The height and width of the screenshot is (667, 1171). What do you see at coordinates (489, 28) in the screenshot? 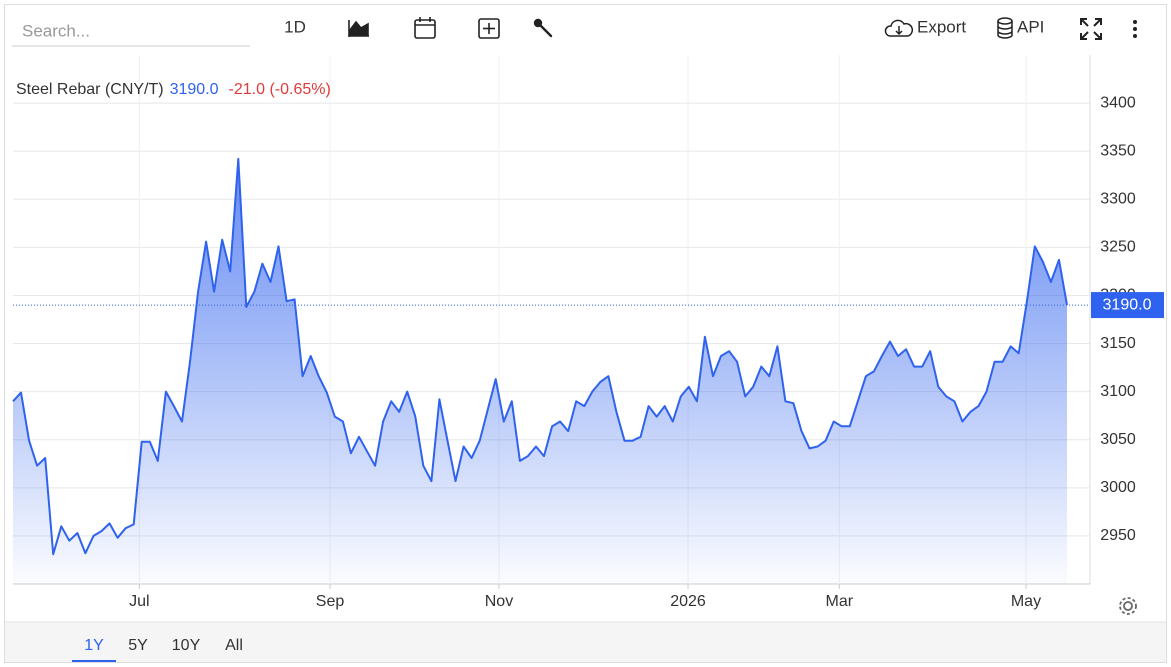
I see `compare-button` at bounding box center [489, 28].